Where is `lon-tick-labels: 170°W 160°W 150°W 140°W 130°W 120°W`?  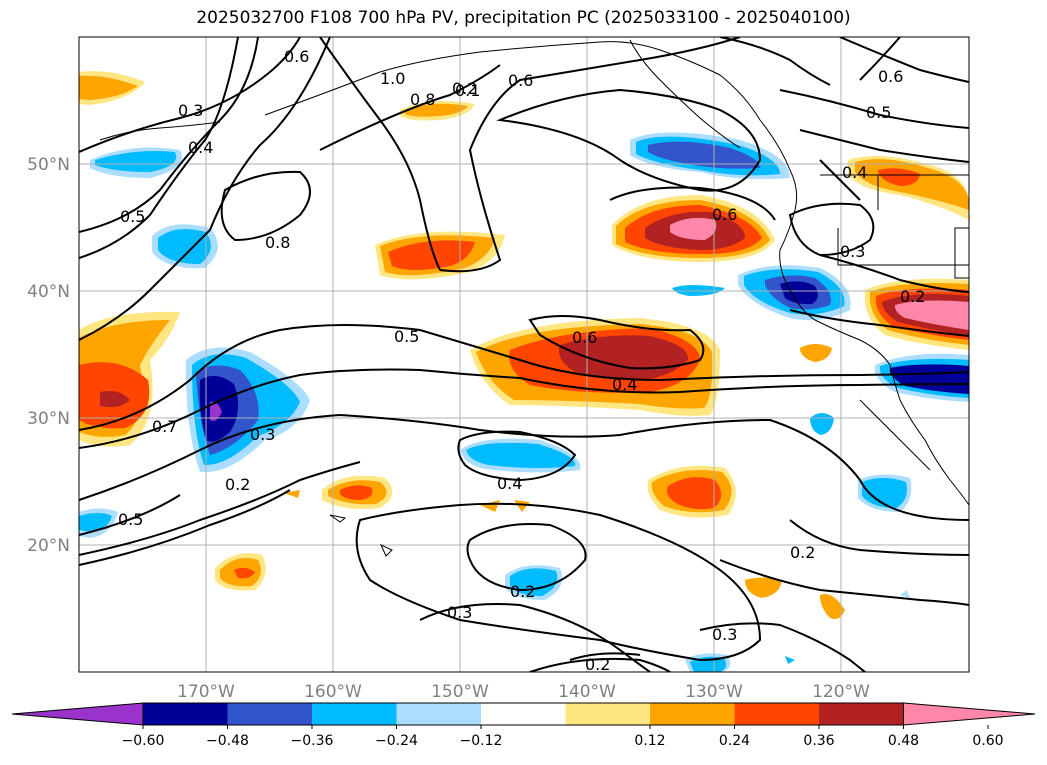 lon-tick-labels: 170°W 160°W 150°W 140°W 130°W 120°W is located at coordinates (523, 692).